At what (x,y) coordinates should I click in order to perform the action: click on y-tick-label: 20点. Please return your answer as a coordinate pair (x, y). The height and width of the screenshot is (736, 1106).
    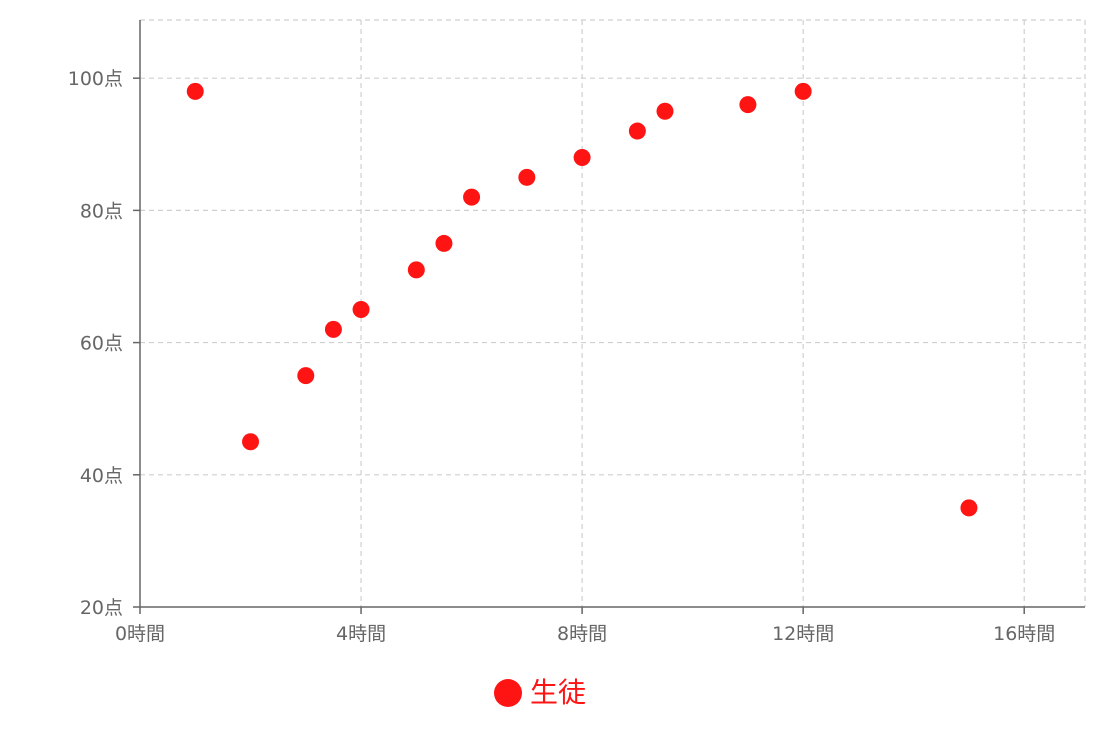
    Looking at the image, I should click on (101, 608).